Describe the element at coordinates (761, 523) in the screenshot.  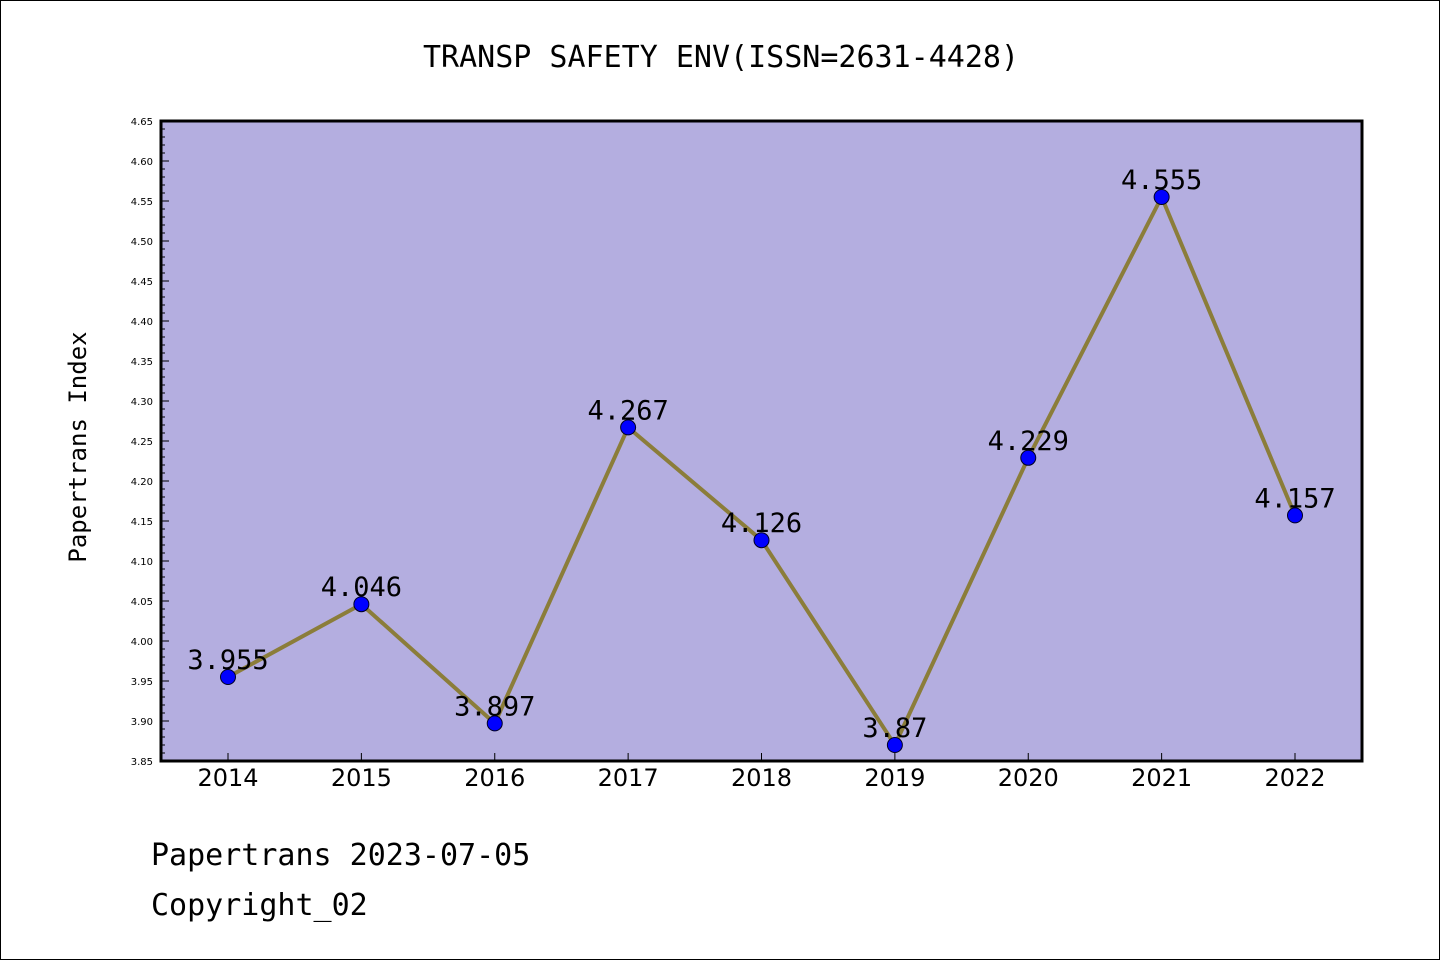
I see `data-label: 4.126` at that location.